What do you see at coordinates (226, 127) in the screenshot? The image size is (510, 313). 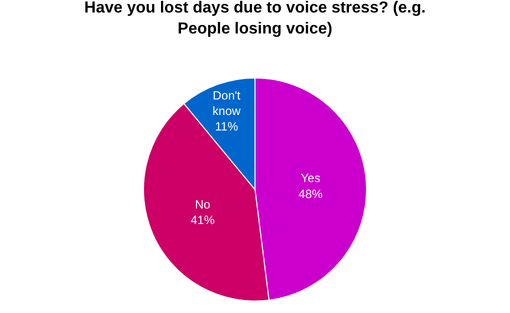 I see `data-label: 11%` at bounding box center [226, 127].